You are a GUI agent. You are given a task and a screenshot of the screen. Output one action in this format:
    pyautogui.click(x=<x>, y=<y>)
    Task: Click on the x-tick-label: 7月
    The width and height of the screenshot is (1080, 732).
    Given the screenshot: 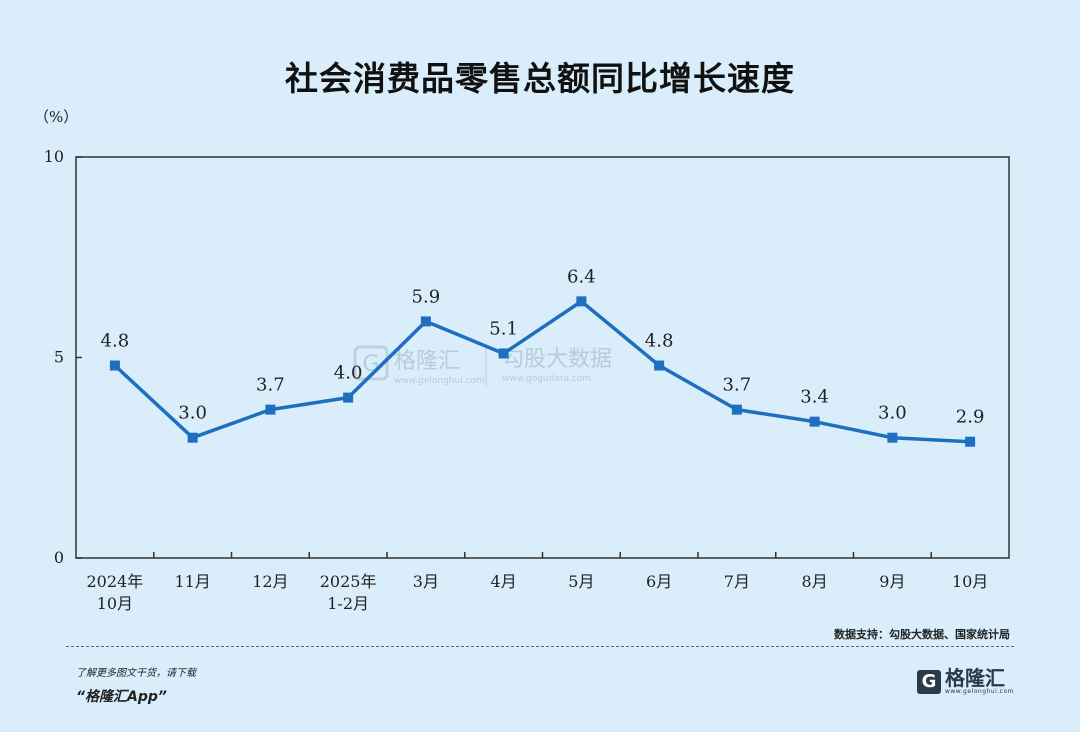 What is the action you would take?
    pyautogui.click(x=737, y=581)
    